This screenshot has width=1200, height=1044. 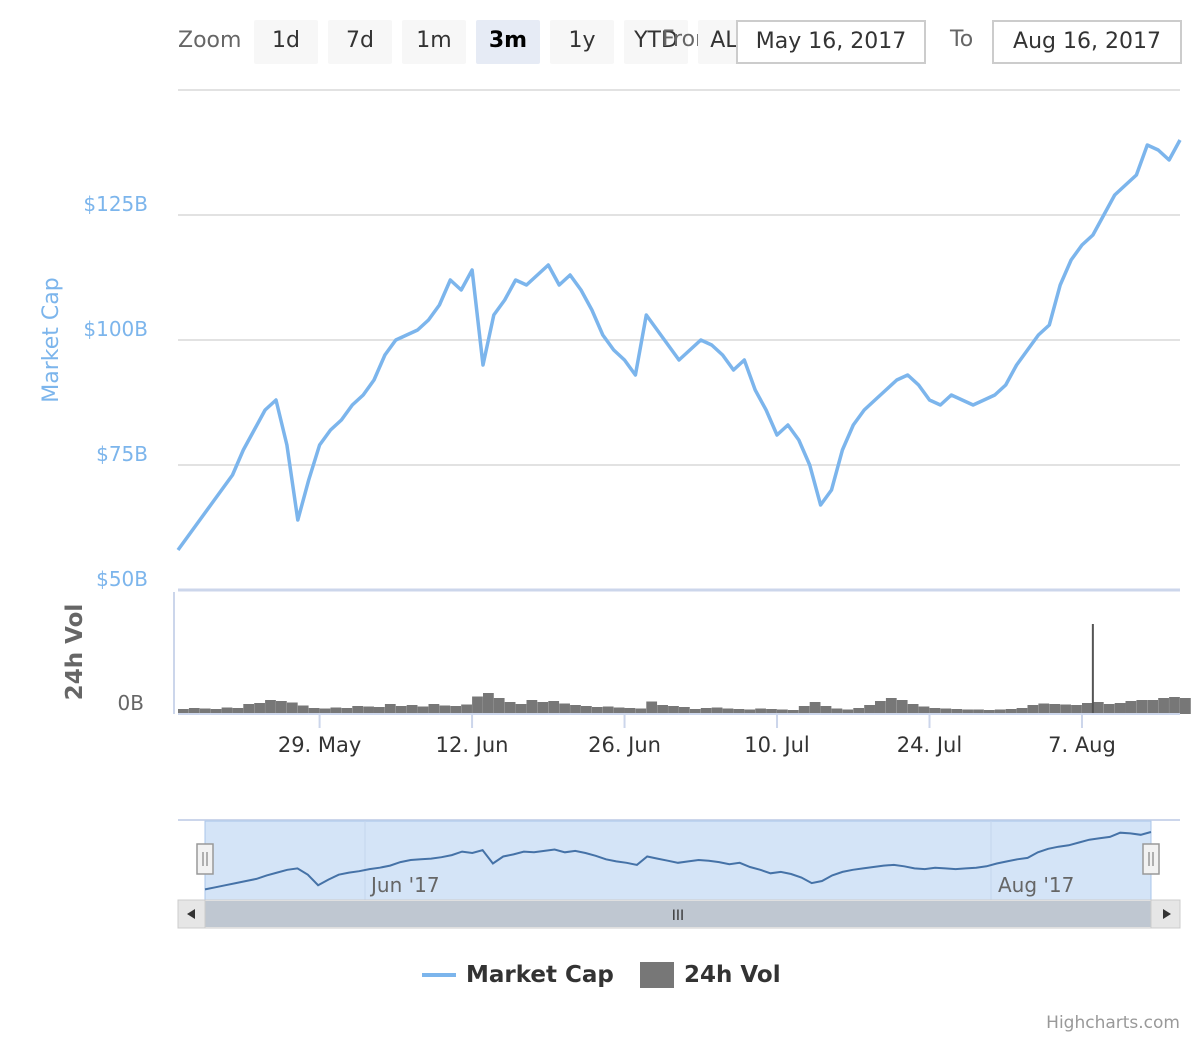 What do you see at coordinates (732, 975) in the screenshot?
I see `legend-label-24h-vol: 24h Vol` at bounding box center [732, 975].